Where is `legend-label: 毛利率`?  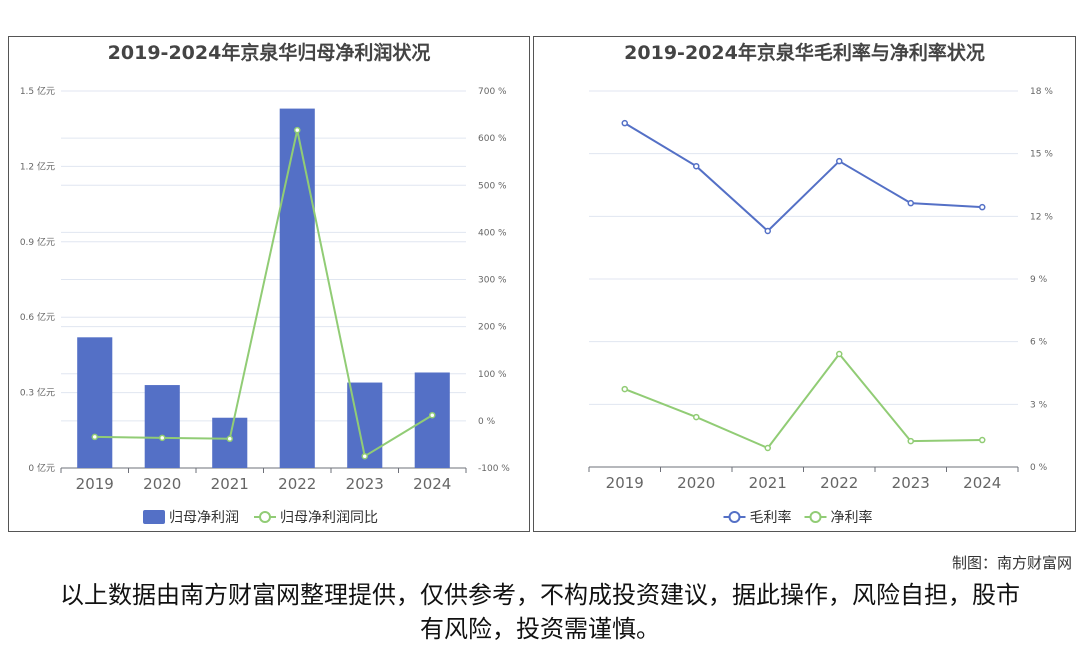 legend-label: 毛利率 is located at coordinates (771, 517).